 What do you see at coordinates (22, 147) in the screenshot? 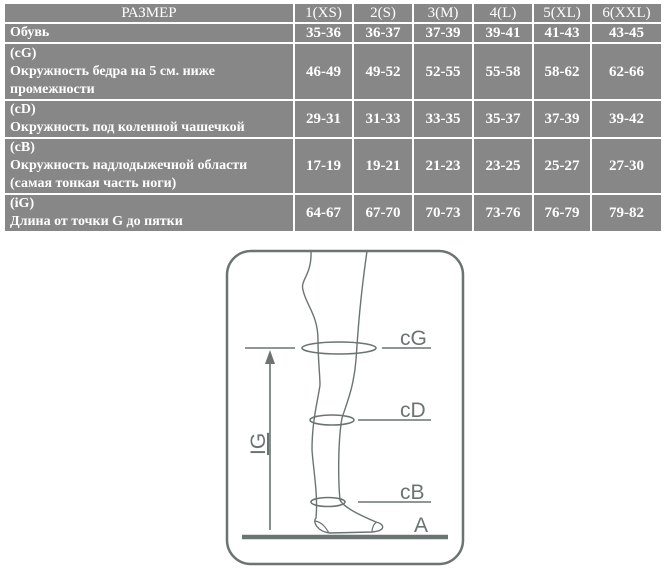
I see `row-label-code: (cB)` at bounding box center [22, 147].